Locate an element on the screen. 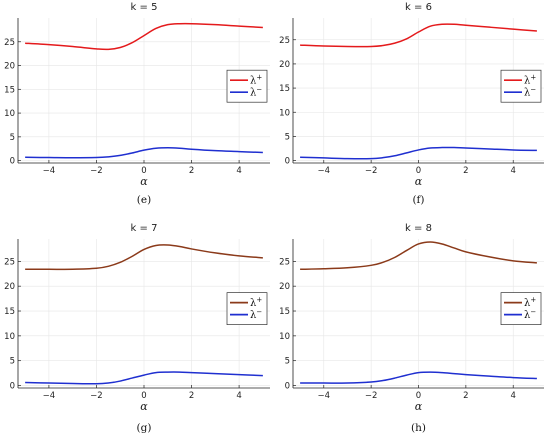  panel-caption: (h) is located at coordinates (418, 428).